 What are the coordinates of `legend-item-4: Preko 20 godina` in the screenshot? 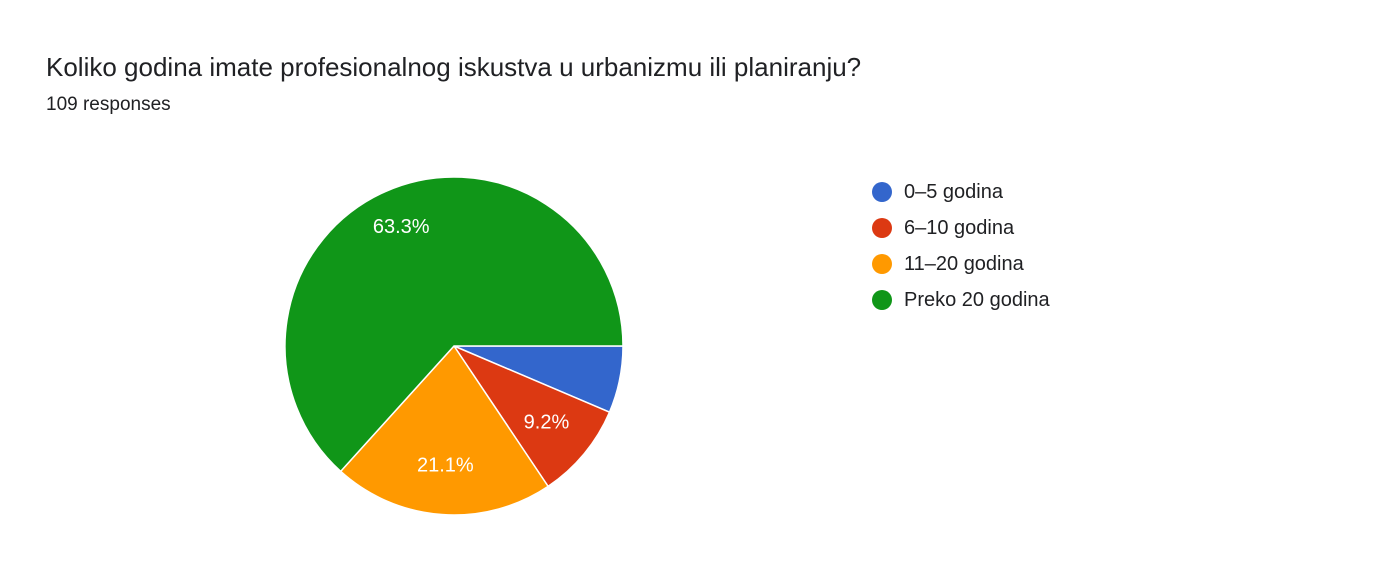 It's located at (961, 300).